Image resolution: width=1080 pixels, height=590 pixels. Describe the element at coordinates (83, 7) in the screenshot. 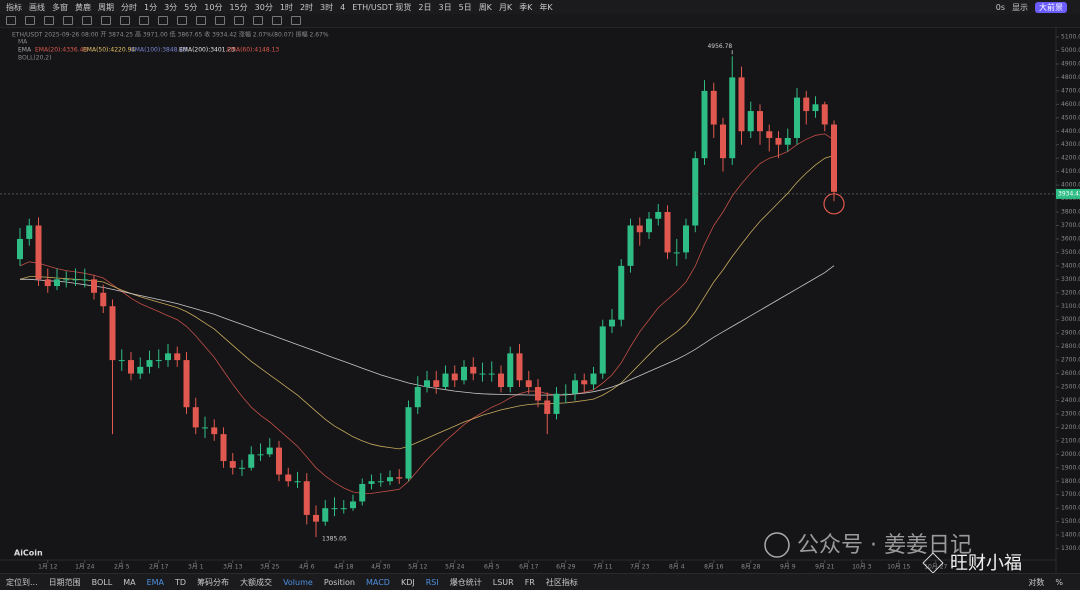

I see `toolbar-item: 黄鹿` at that location.